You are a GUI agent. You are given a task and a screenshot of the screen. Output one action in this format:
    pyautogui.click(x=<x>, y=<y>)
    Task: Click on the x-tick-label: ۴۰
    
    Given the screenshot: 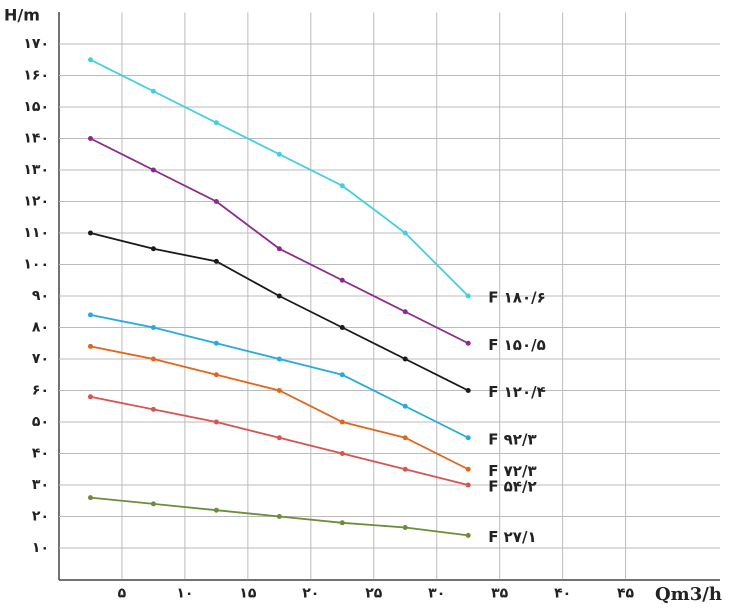 What is the action you would take?
    pyautogui.click(x=562, y=594)
    